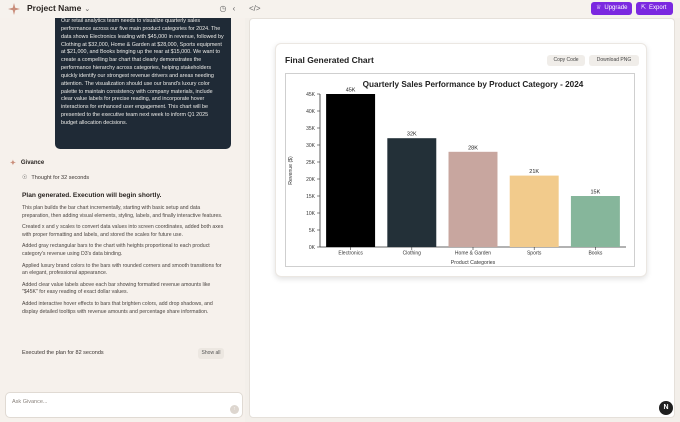  What do you see at coordinates (211, 353) in the screenshot?
I see `show-all-button: Show all` at bounding box center [211, 353].